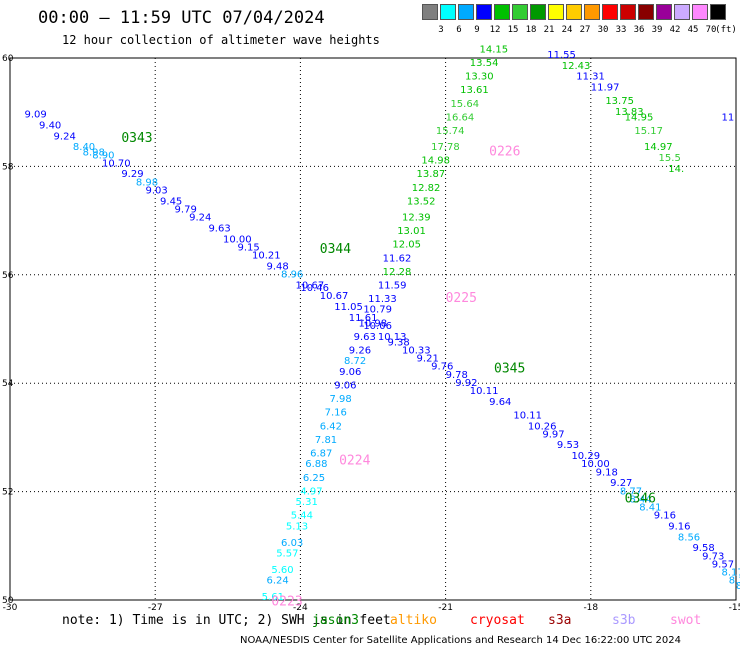 The width and height of the screenshot is (740, 650). I want to click on wave-height-value: 14.98, so click(435, 161).